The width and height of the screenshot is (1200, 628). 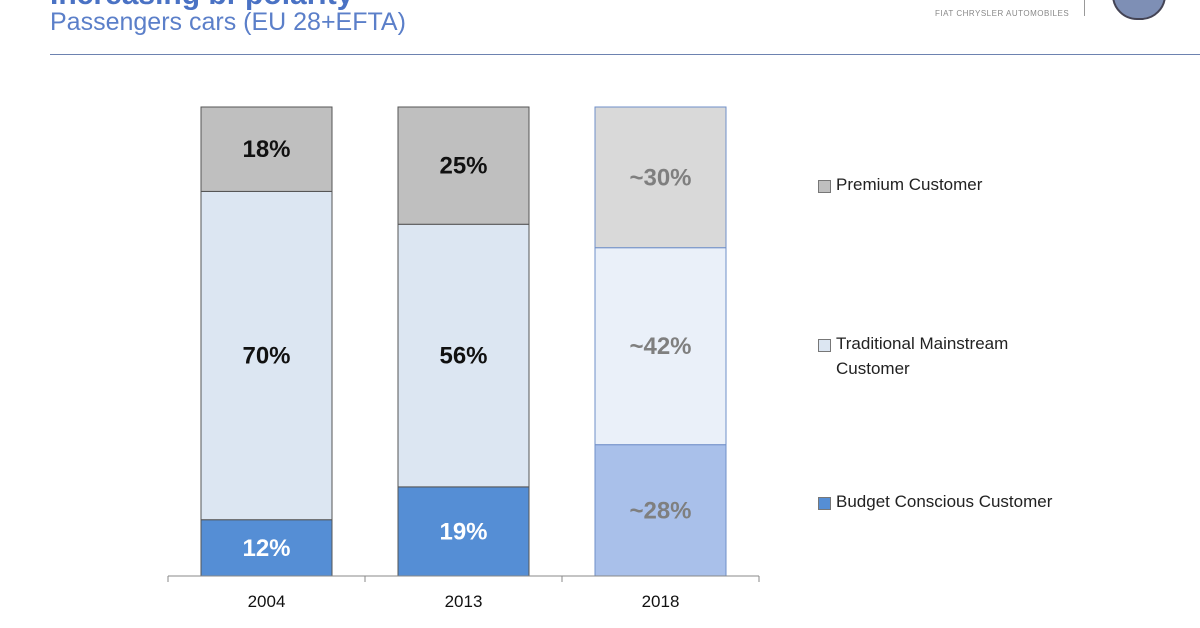 I want to click on data-label: 70%, so click(x=266, y=356).